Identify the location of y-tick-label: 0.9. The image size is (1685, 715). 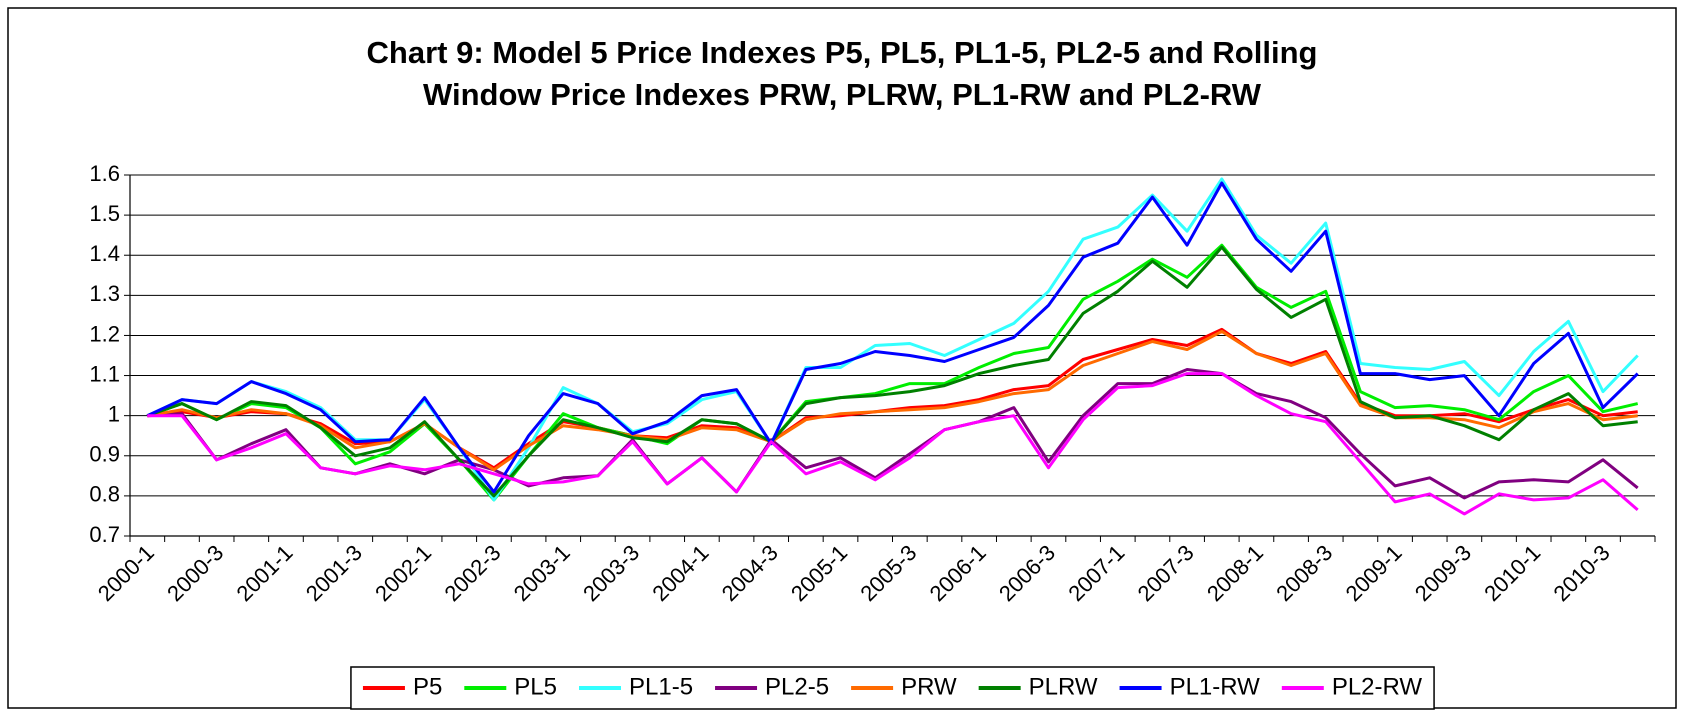
(104, 454).